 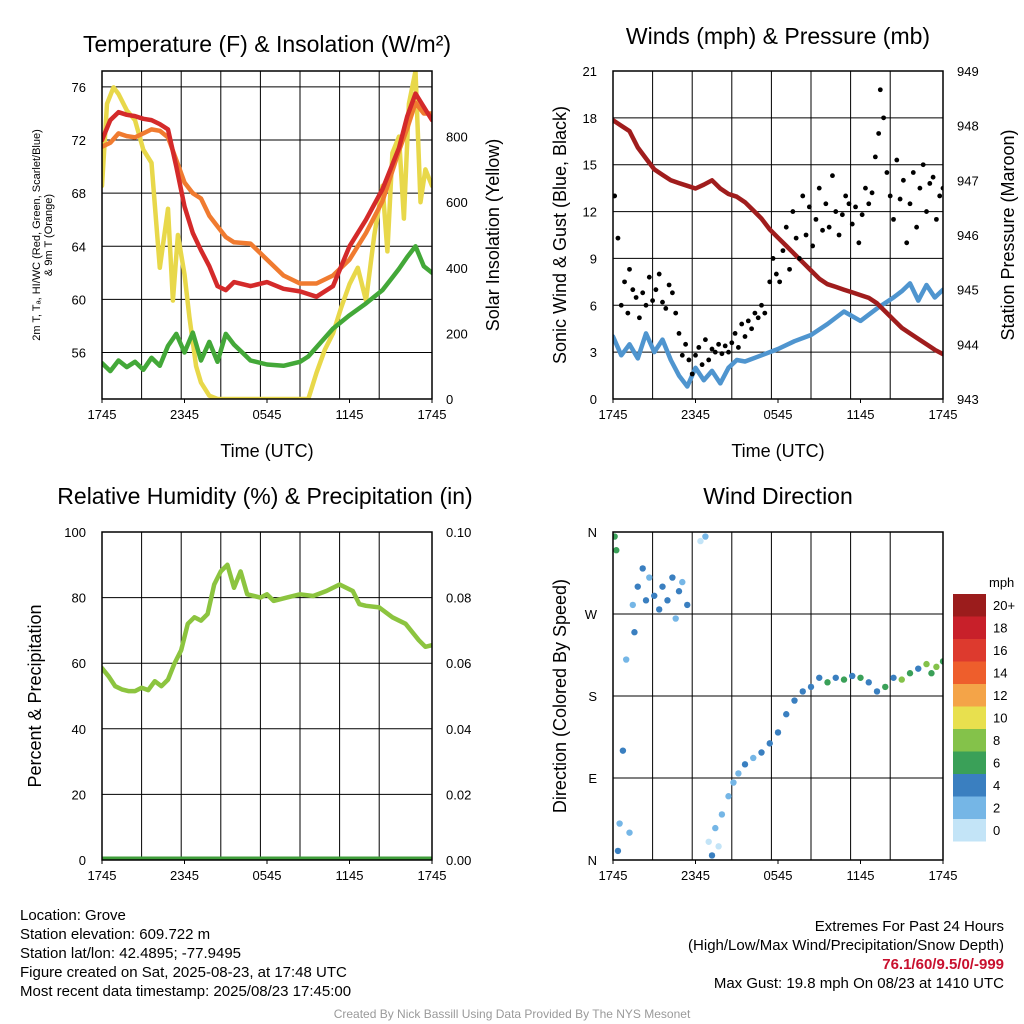 I want to click on y2-tick-label: 0.10, so click(x=458, y=532).